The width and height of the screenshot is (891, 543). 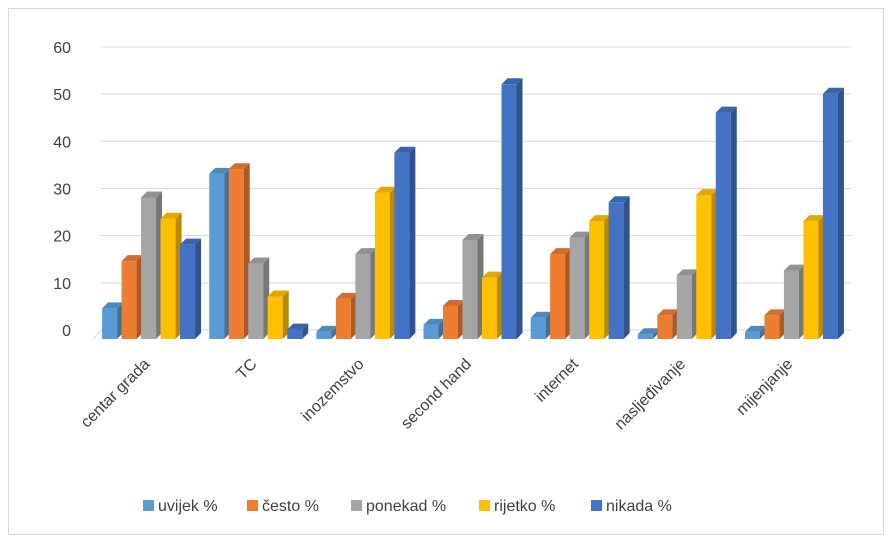 I want to click on category-label: TC, so click(x=246, y=369).